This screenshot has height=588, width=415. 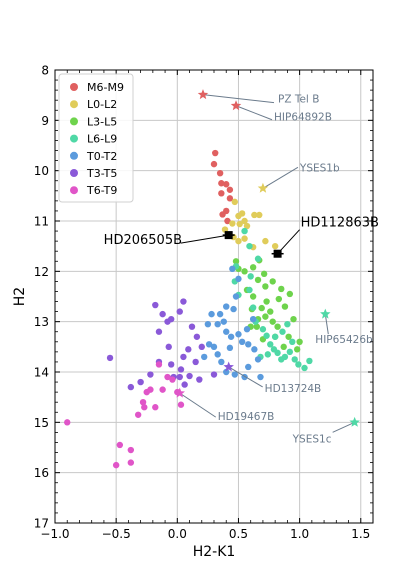 What do you see at coordinates (254, 113) in the screenshot?
I see `leader-hip64892b` at bounding box center [254, 113].